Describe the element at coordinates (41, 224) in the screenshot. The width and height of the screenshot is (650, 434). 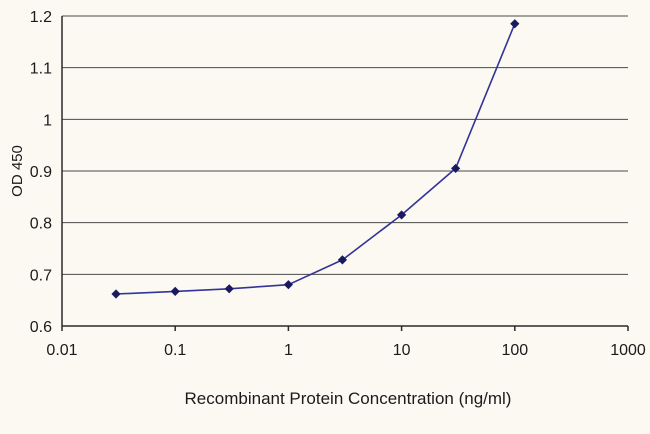
I see `y-tick-label: 0.8` at that location.